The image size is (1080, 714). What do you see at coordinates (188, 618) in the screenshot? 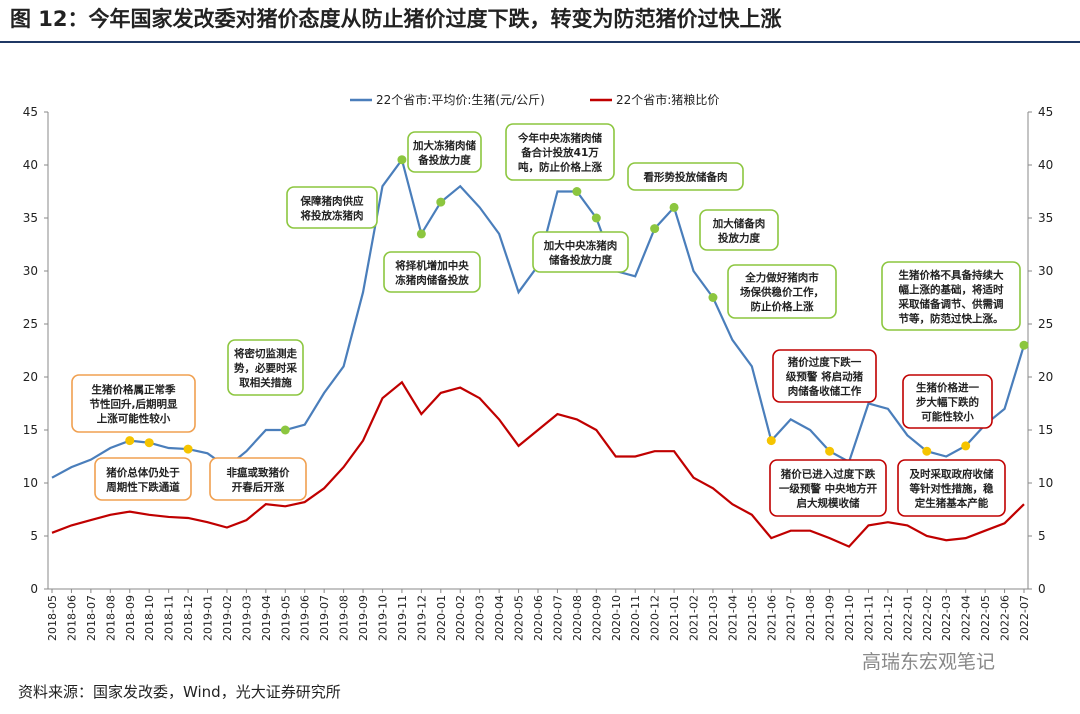
I see `x-tick-label: 2018-12` at bounding box center [188, 618].